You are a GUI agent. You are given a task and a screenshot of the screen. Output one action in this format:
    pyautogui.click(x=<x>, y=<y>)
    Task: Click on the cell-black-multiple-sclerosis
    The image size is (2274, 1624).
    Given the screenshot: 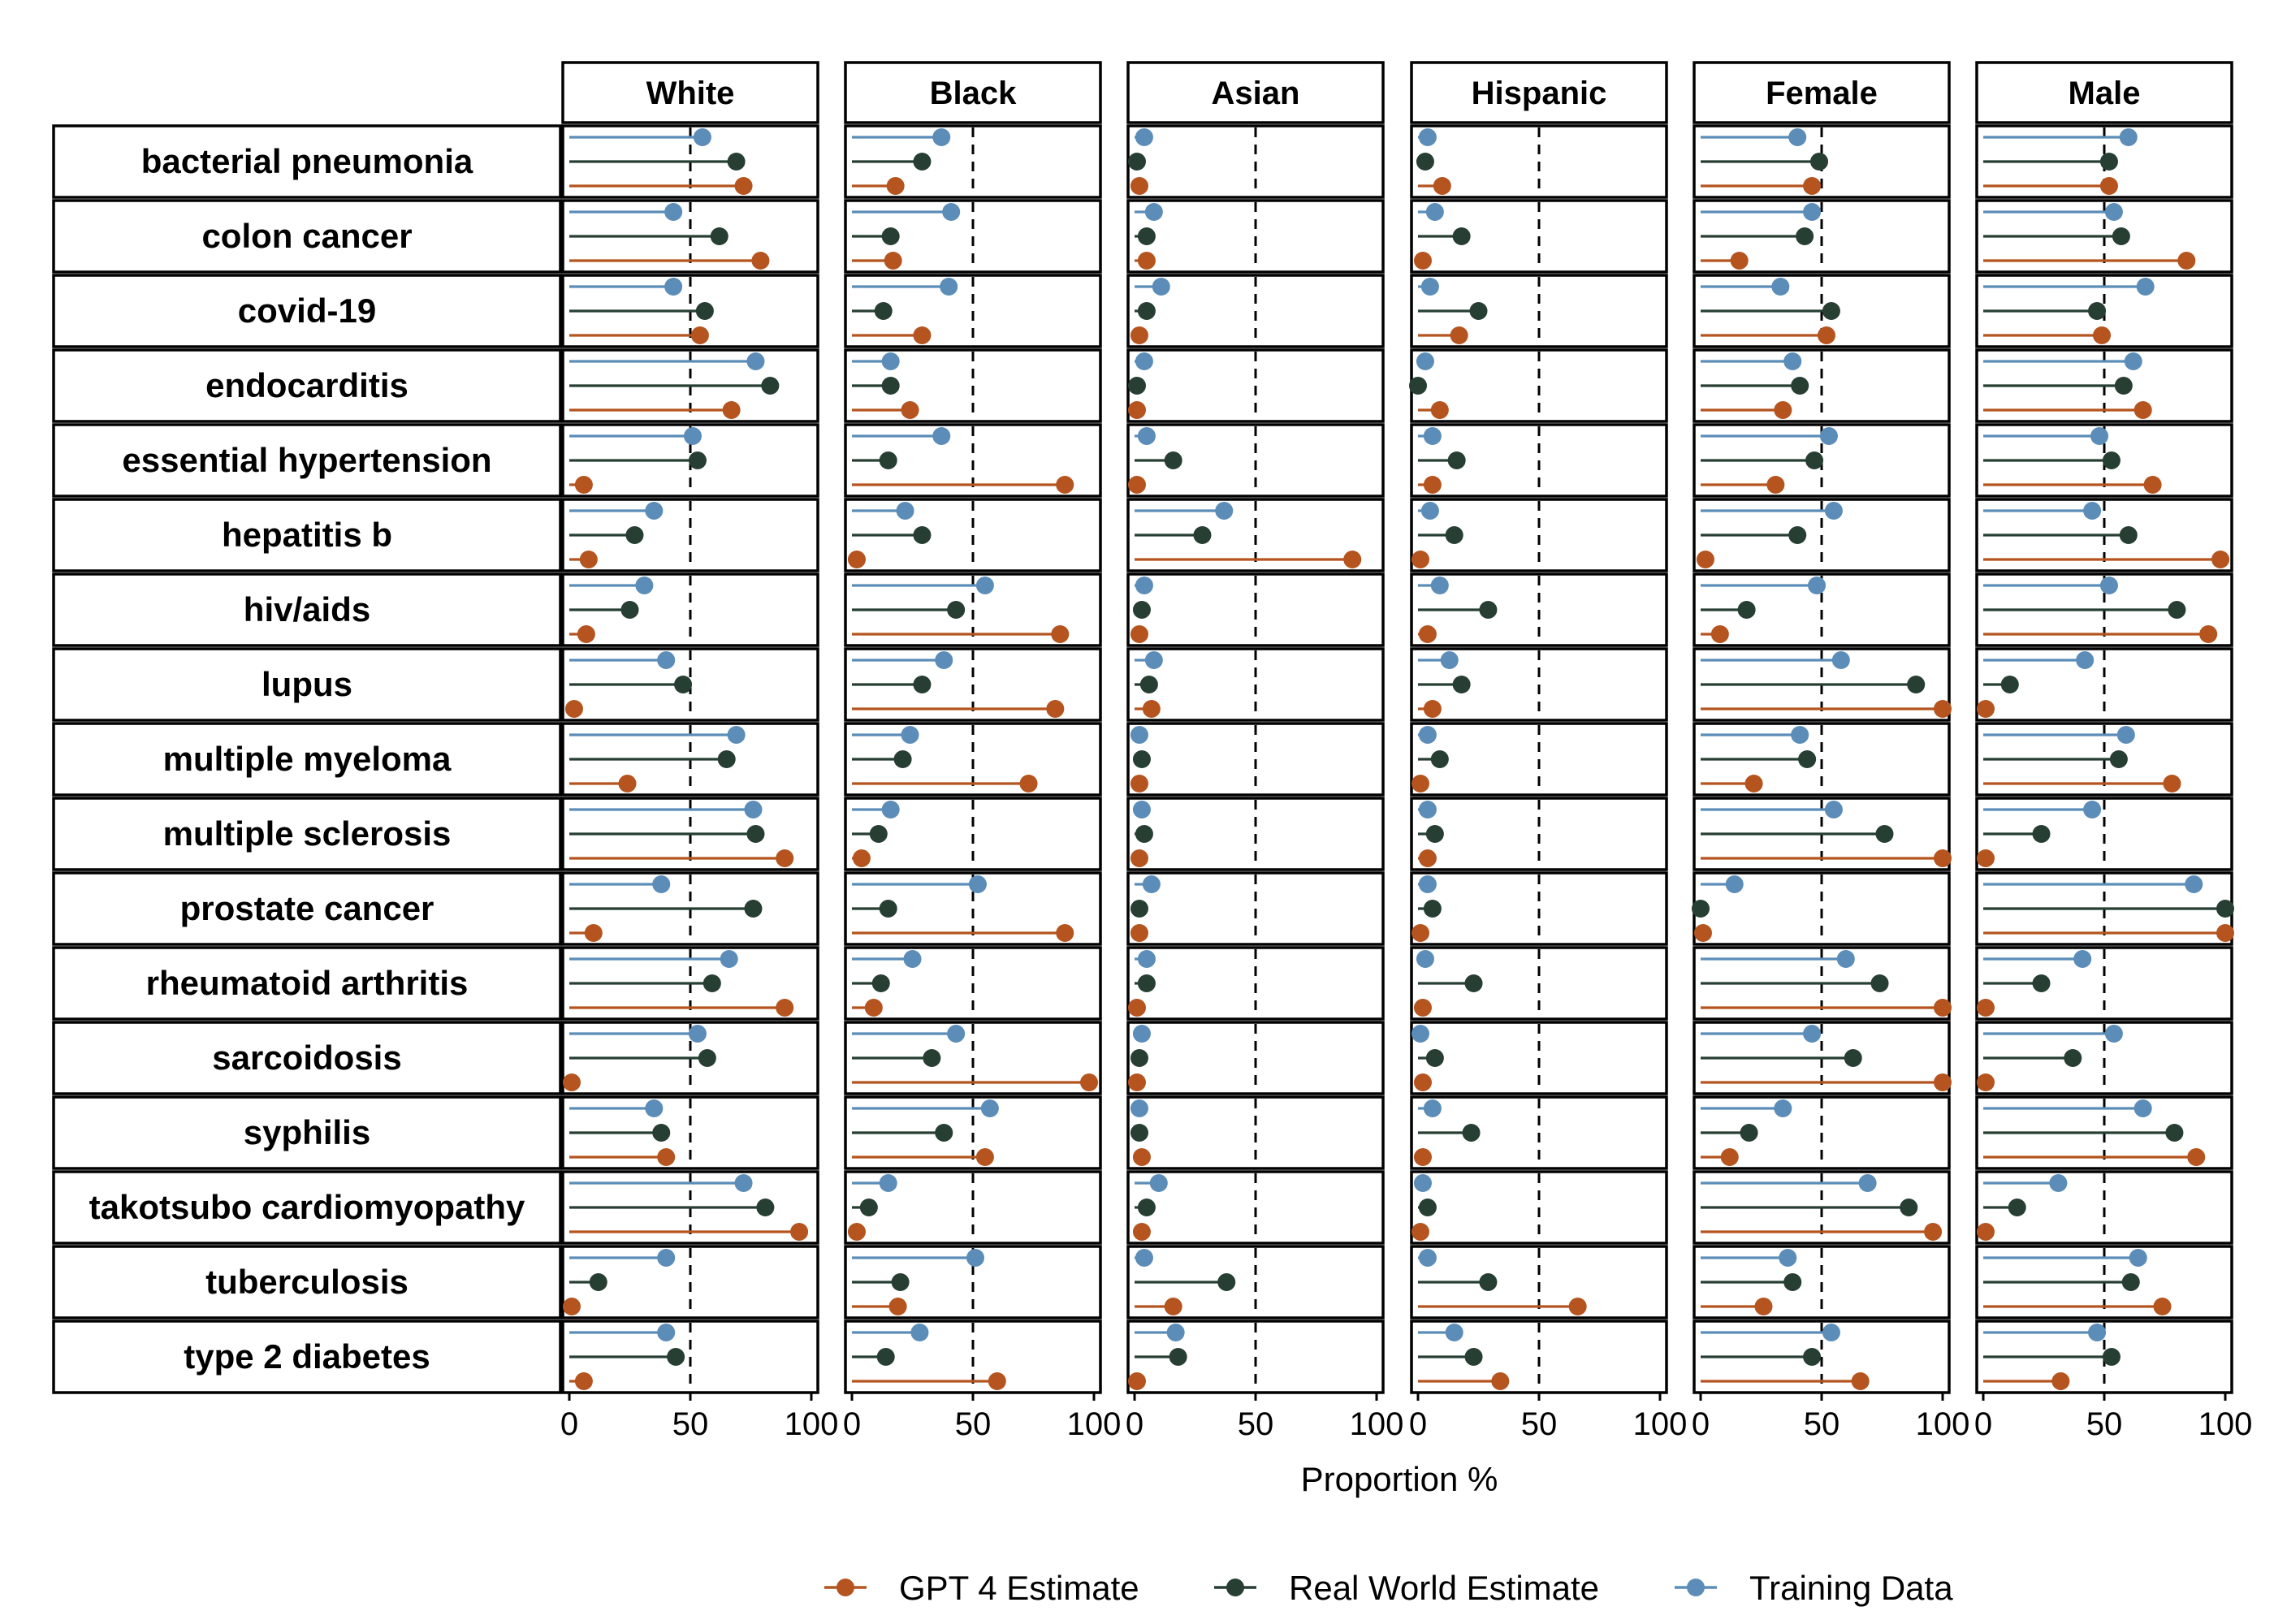 What is the action you would take?
    pyautogui.click(x=973, y=834)
    